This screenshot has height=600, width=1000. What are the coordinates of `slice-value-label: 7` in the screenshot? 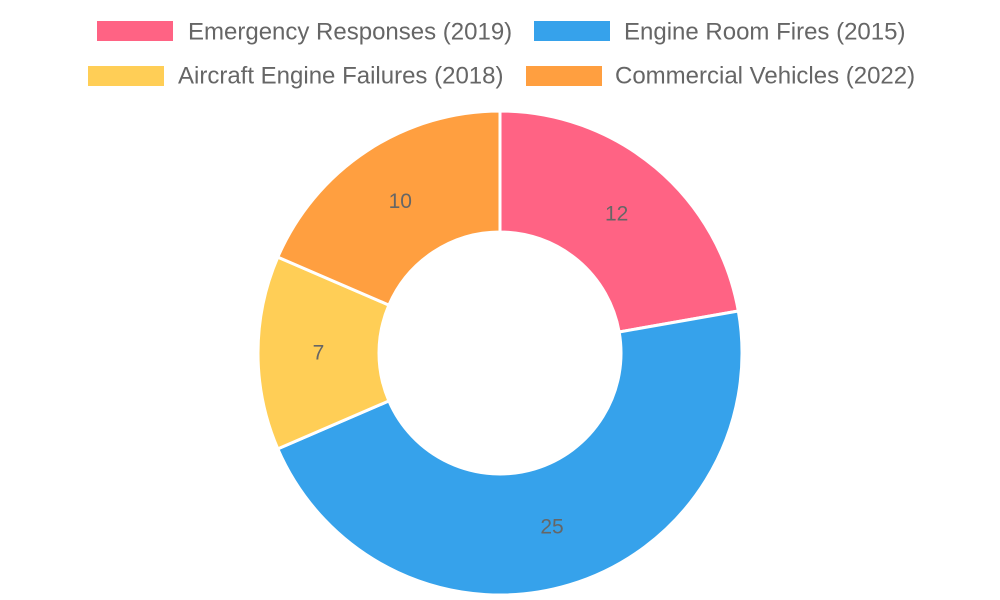 It's located at (319, 353).